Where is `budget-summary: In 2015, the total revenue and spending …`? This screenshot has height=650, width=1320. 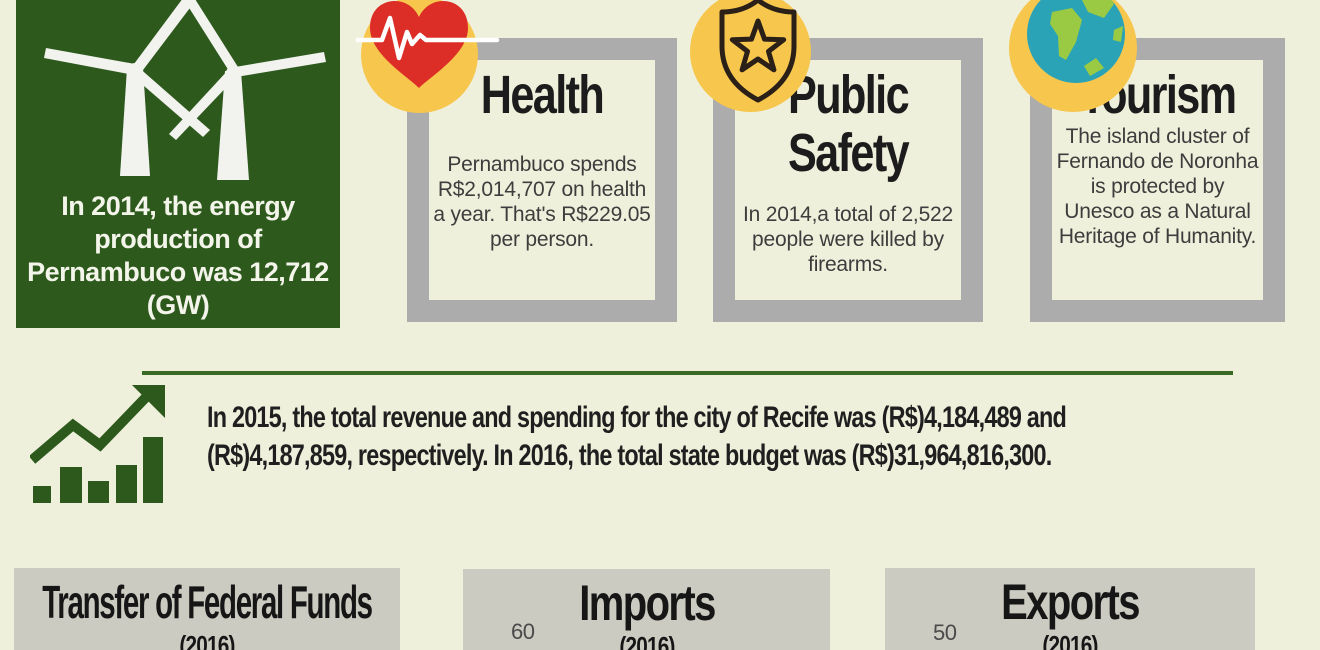 budget-summary: In 2015, the total revenue and spending … is located at coordinates (757, 437).